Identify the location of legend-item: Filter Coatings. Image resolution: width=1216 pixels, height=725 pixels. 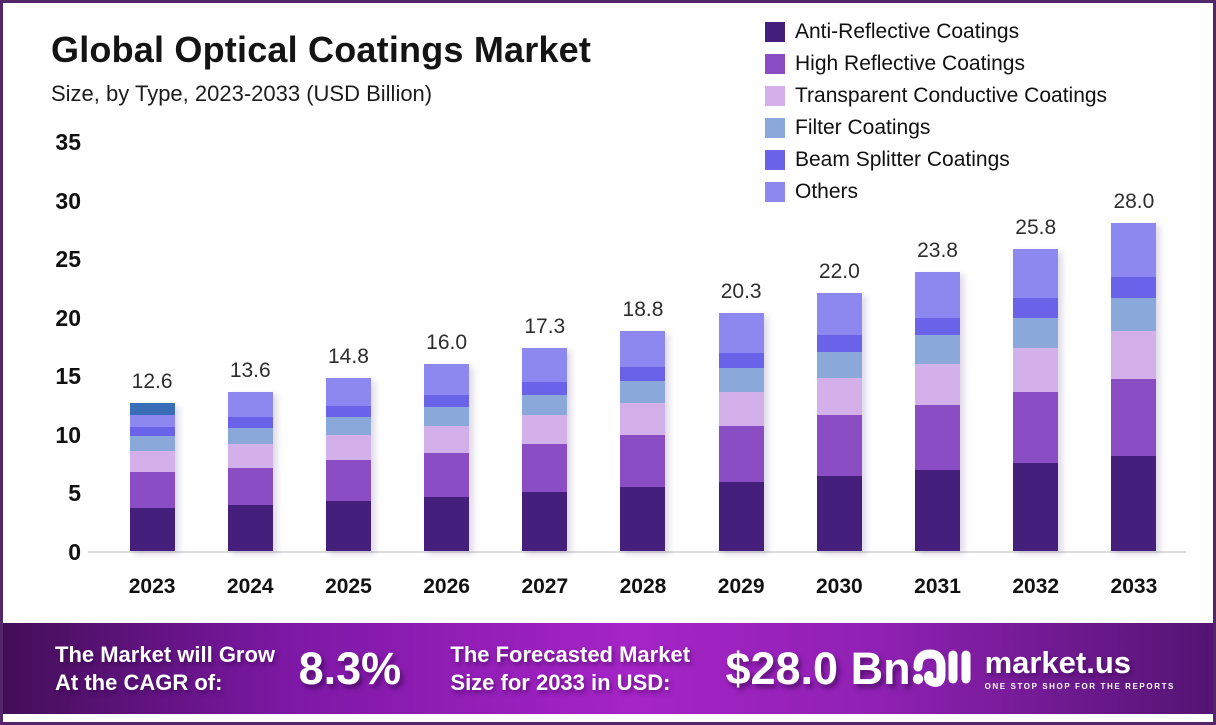
(936, 128).